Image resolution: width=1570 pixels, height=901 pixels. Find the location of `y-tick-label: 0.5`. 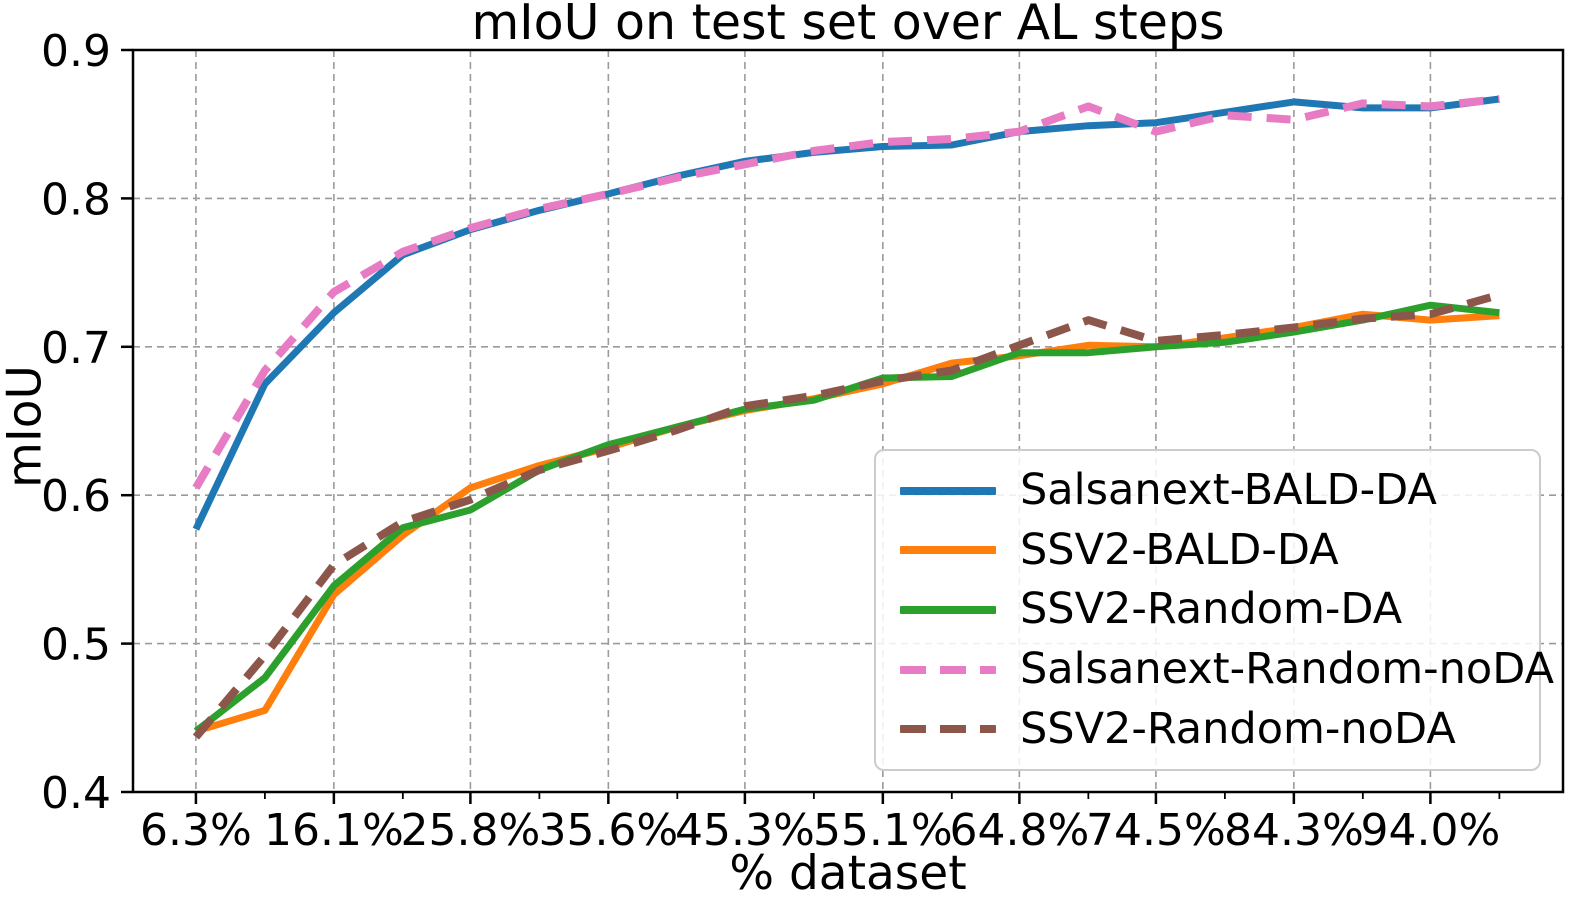

y-tick-label: 0.5 is located at coordinates (76, 645).